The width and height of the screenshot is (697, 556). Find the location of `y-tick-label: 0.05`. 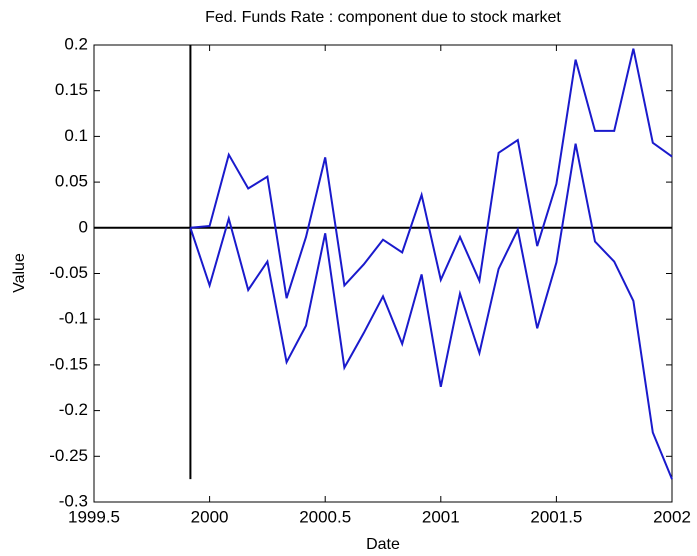

y-tick-label: 0.05 is located at coordinates (71, 181).